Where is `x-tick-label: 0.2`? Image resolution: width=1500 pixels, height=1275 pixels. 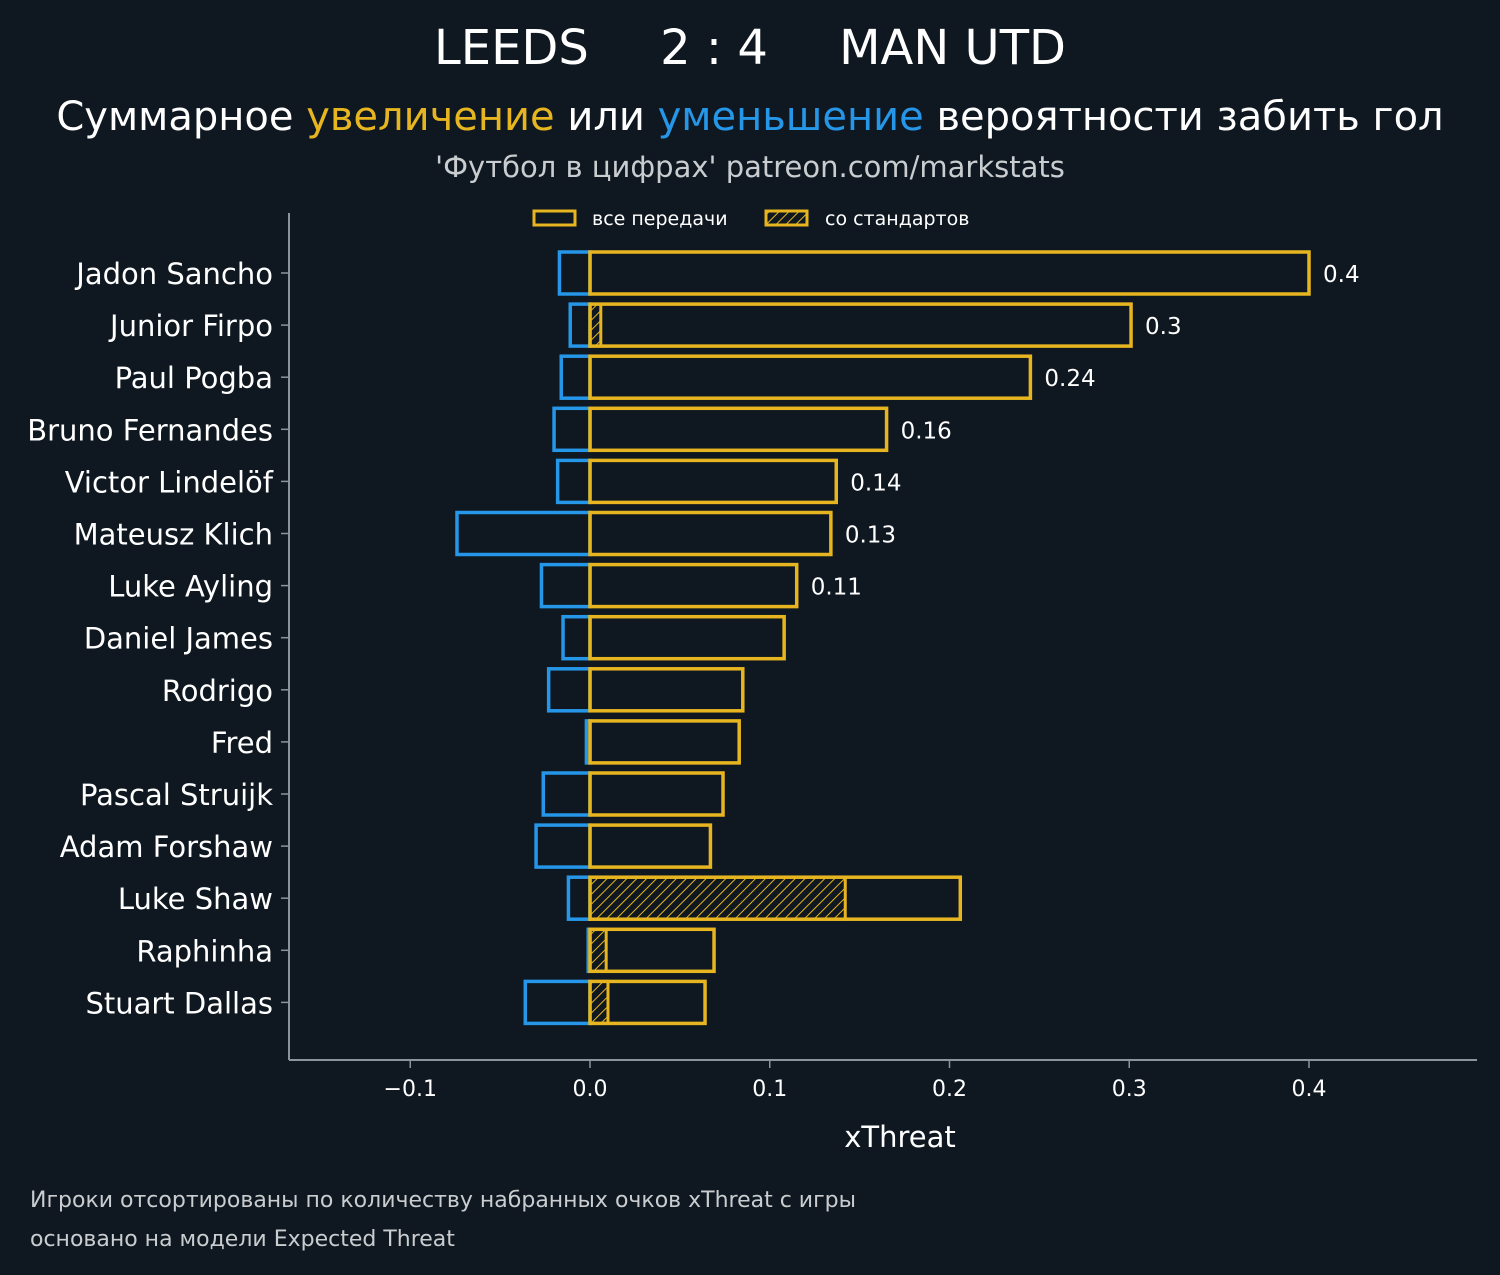
x-tick-label: 0.2 is located at coordinates (949, 1089).